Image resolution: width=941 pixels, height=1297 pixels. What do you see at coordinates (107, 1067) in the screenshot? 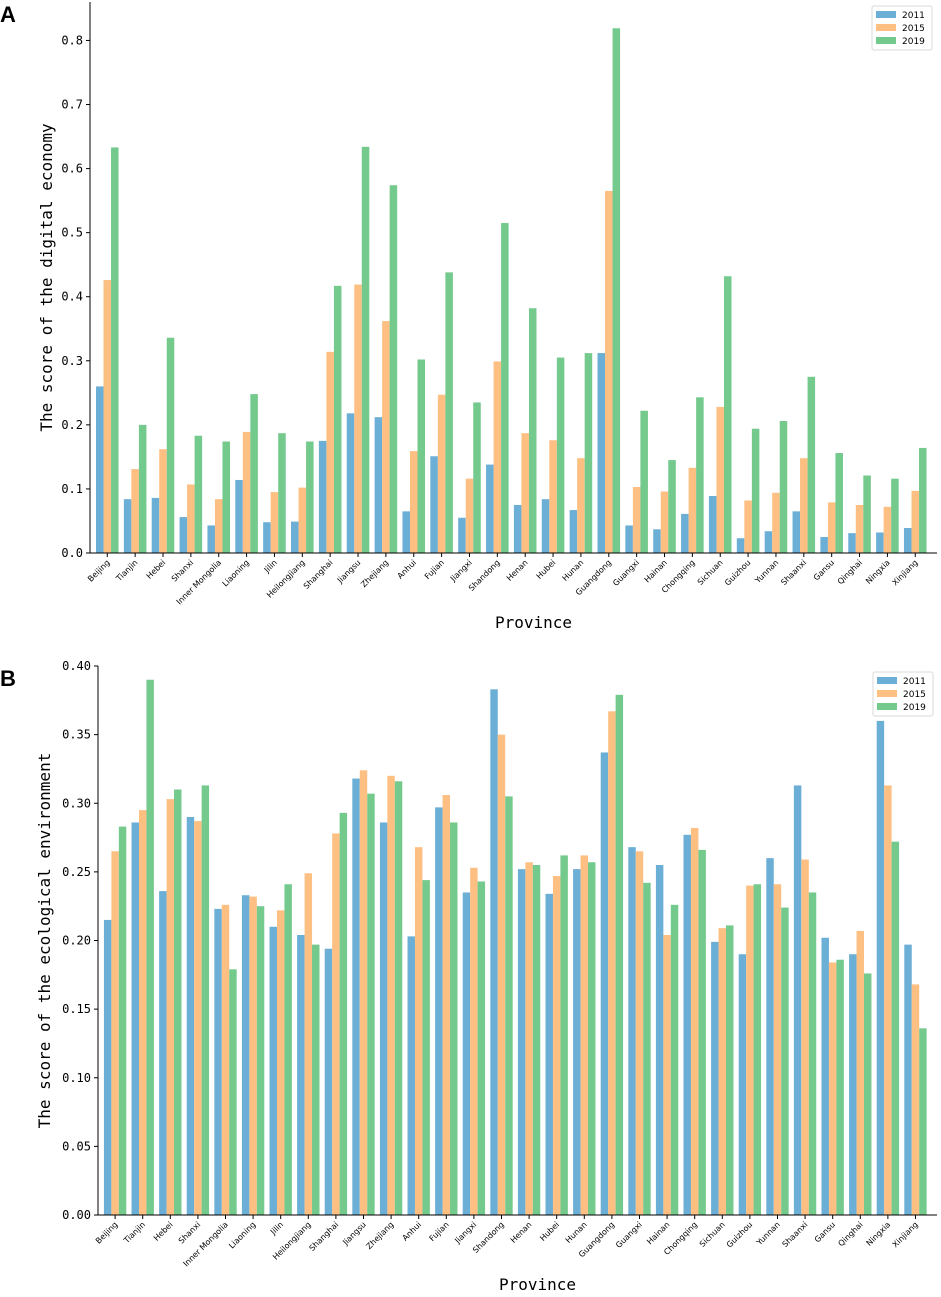
I see `bar-2011-beijing` at bounding box center [107, 1067].